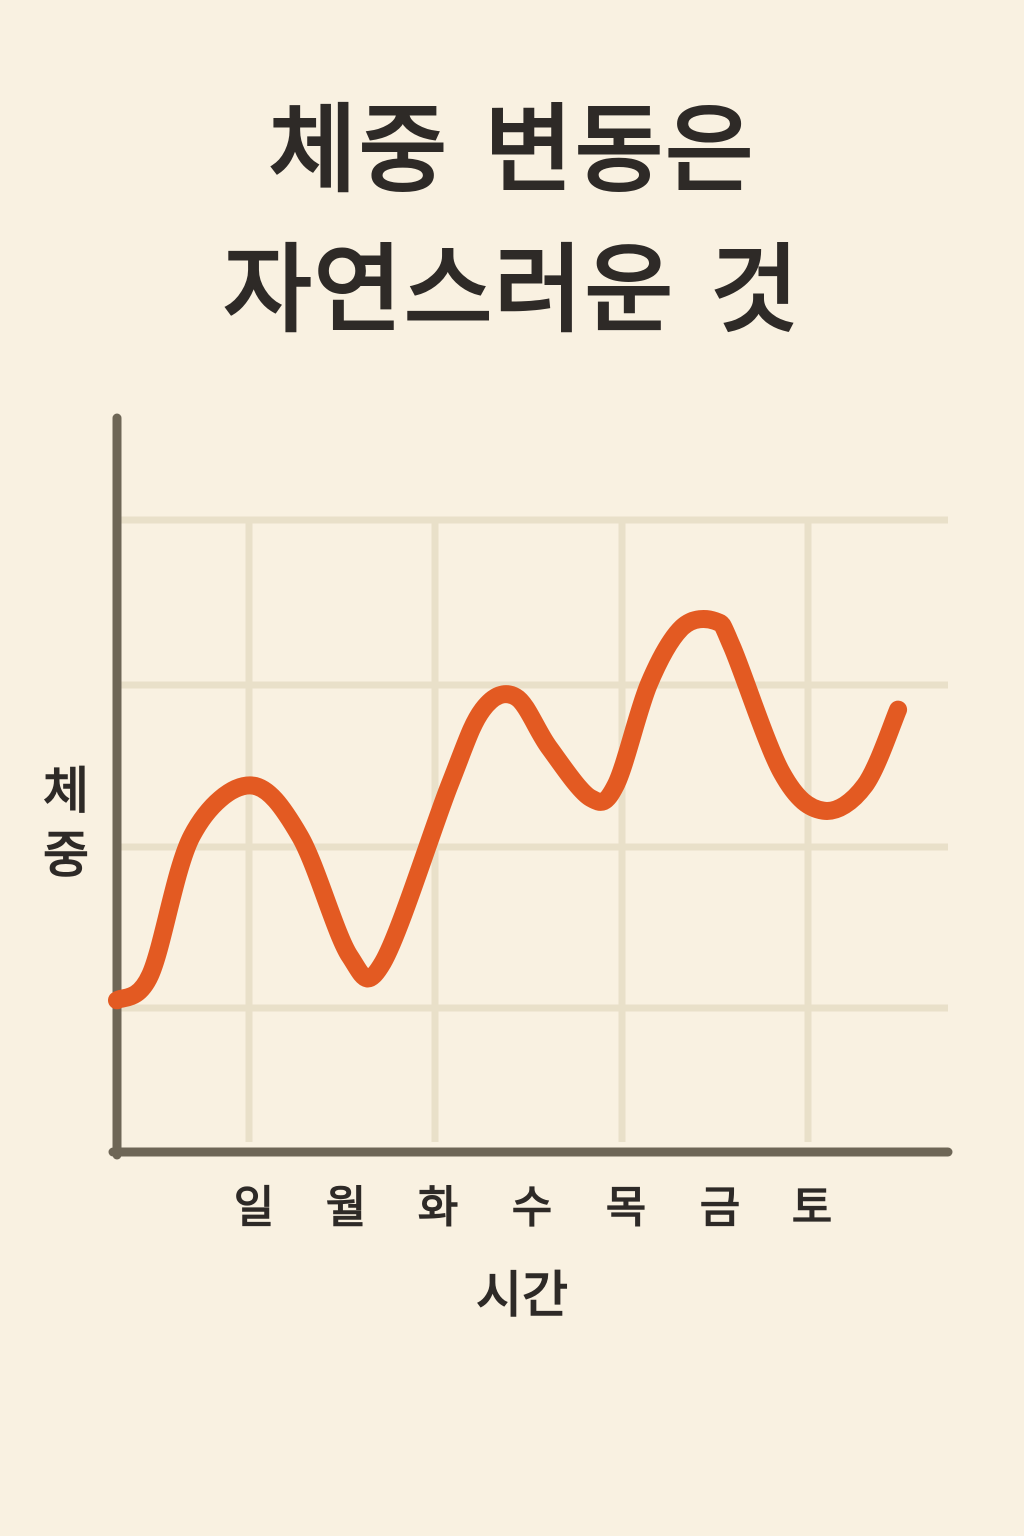  I want to click on chart-title-line-2: 자연스러운 것, so click(512, 290).